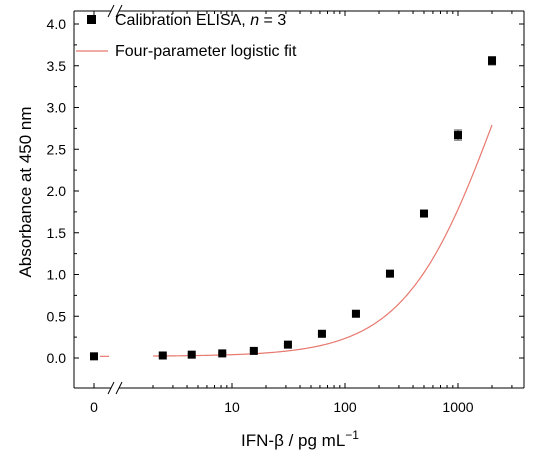 The height and width of the screenshot is (465, 550). I want to click on x-axis-title-text: IFN-β / pg mL, so click(293, 440).